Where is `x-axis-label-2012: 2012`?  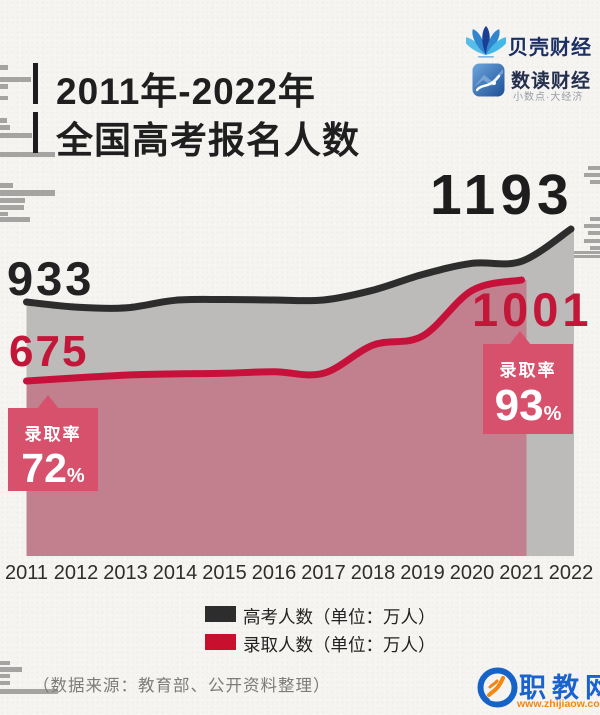
x-axis-label-2012: 2012 is located at coordinates (76, 573).